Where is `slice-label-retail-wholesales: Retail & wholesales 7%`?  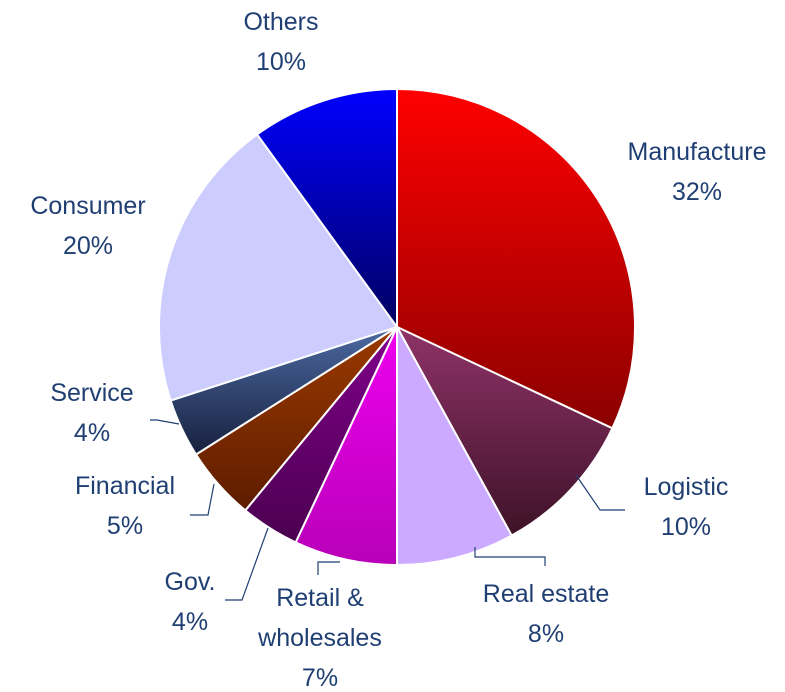
slice-label-retail-wholesales: Retail & wholesales 7% is located at coordinates (319, 638).